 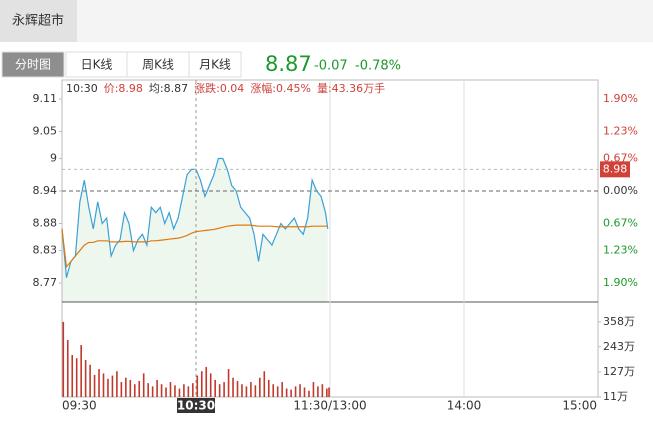 What do you see at coordinates (194, 246) in the screenshot?
I see `average-line` at bounding box center [194, 246].